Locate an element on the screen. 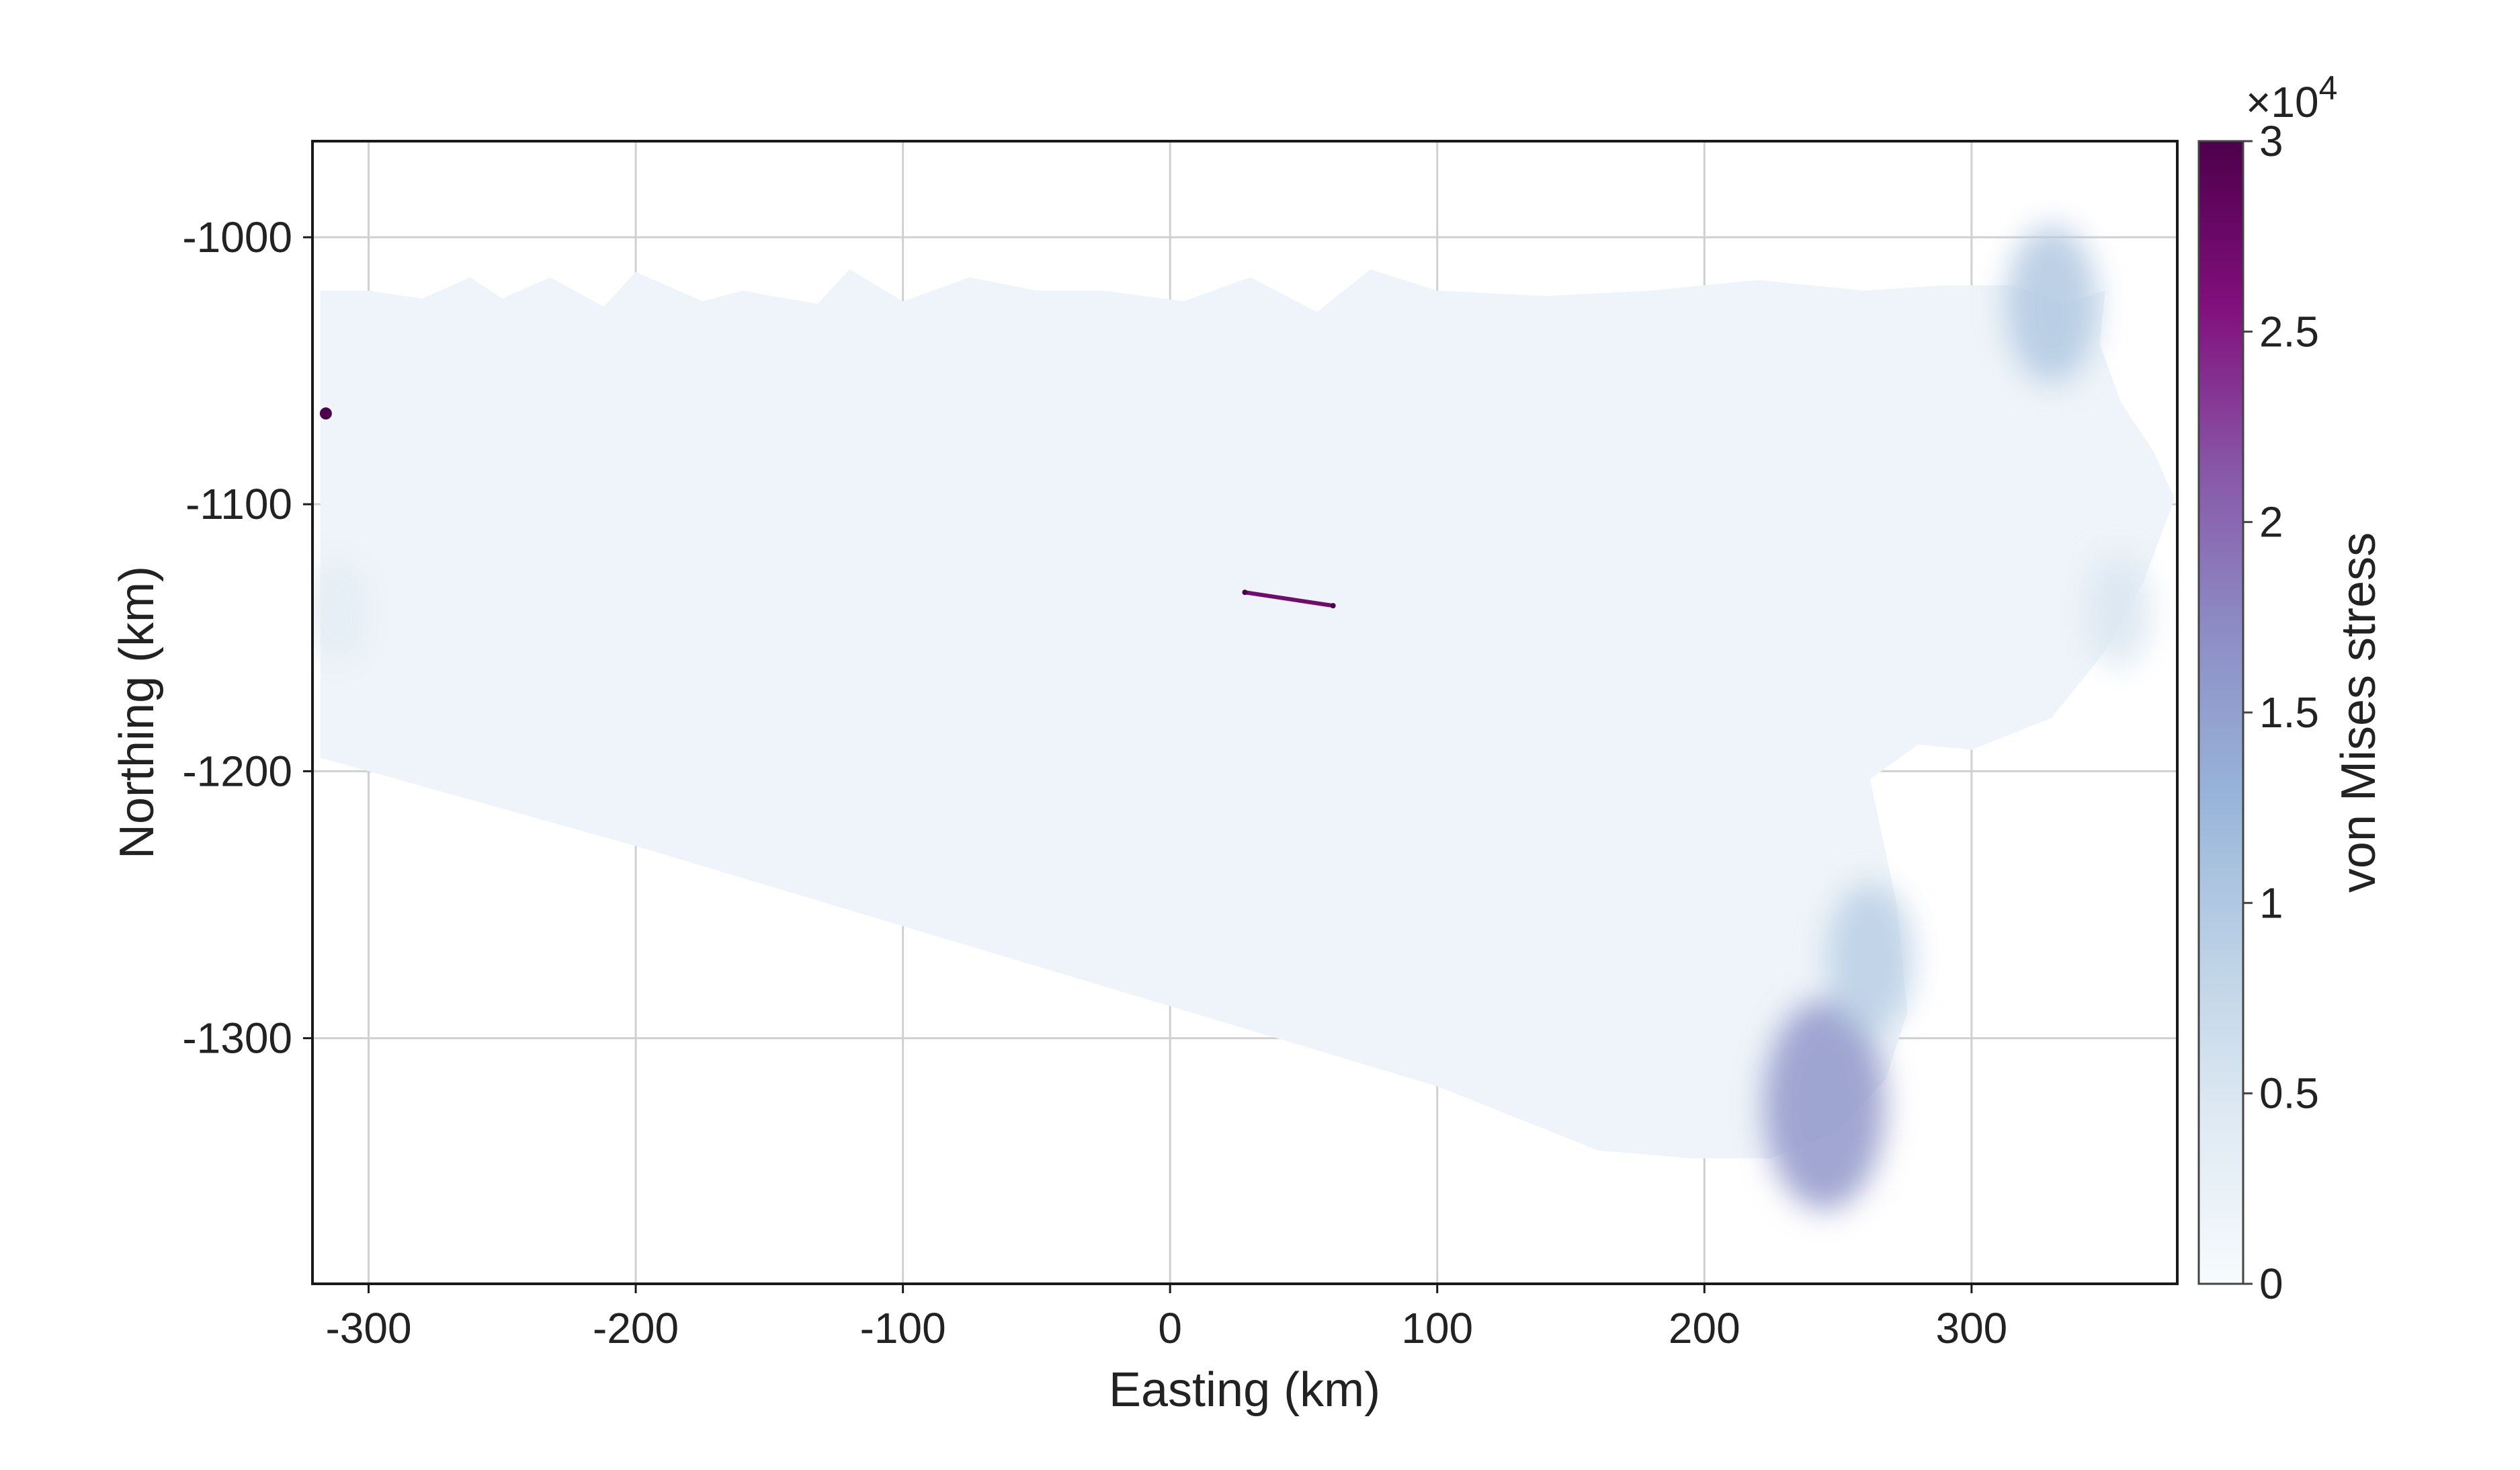 The width and height of the screenshot is (2520, 1470). western-edge-zone is located at coordinates (339, 611).